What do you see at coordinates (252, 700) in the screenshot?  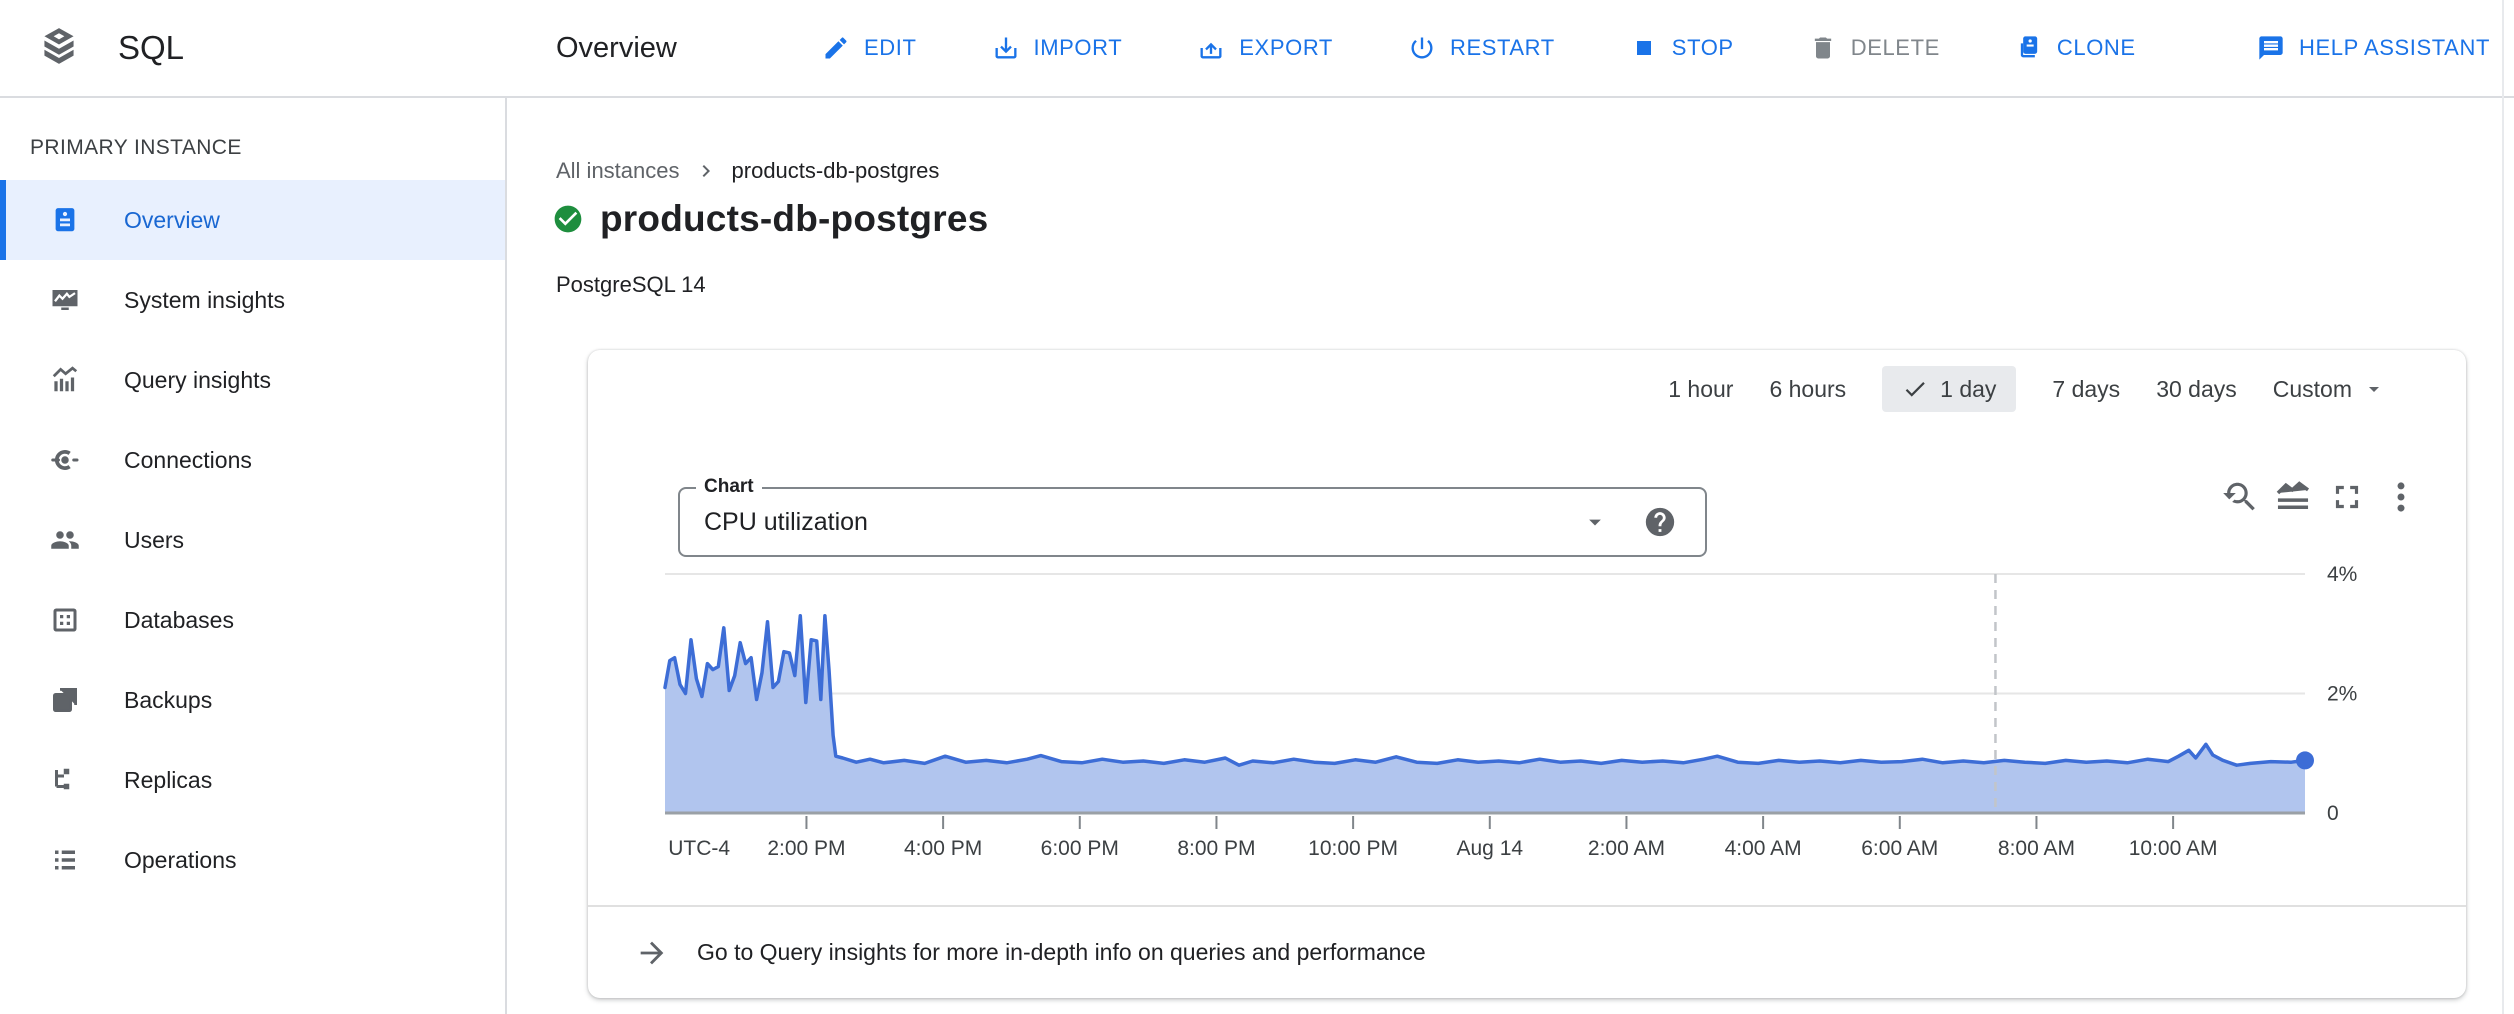 I see `sidebar-item-backups: Backups` at bounding box center [252, 700].